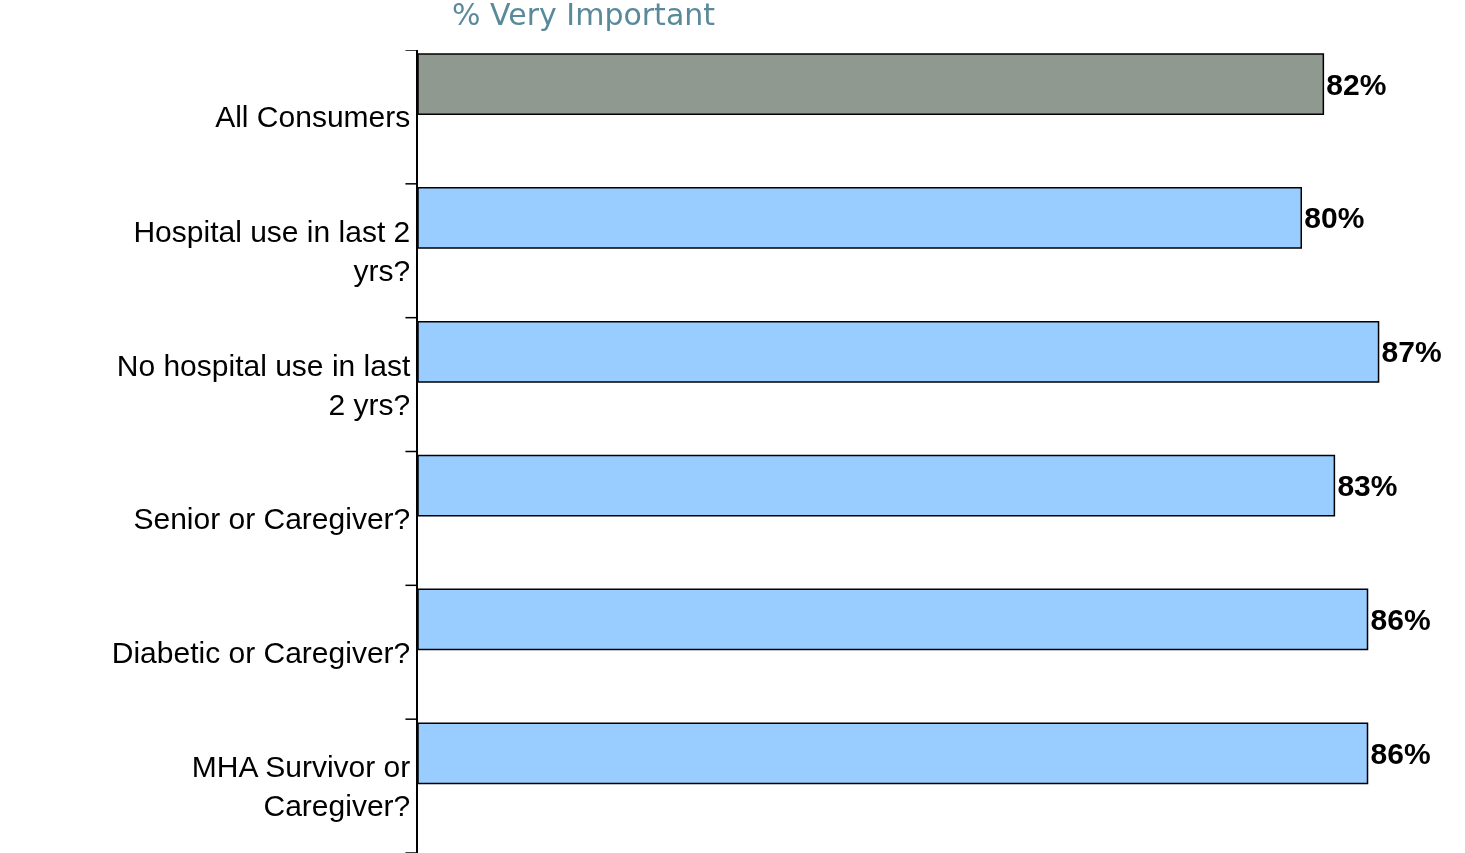 This screenshot has height=853, width=1465. Describe the element at coordinates (1411, 352) in the screenshot. I see `data-label: 87%` at that location.